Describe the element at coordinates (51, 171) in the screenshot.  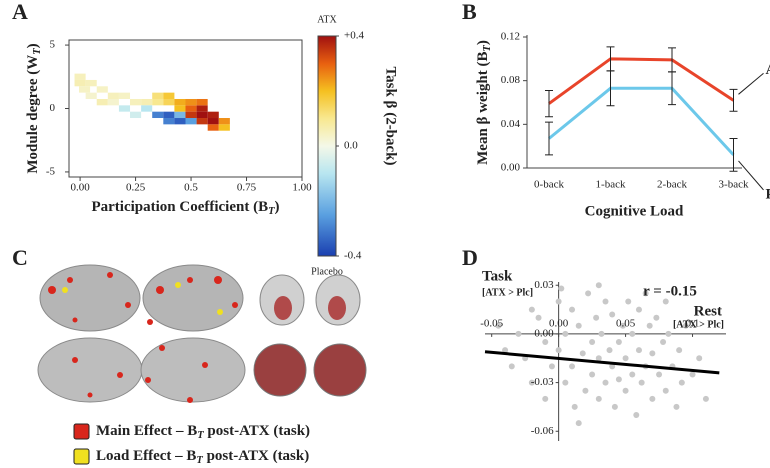
I see `y-tick-label: -5` at that location.